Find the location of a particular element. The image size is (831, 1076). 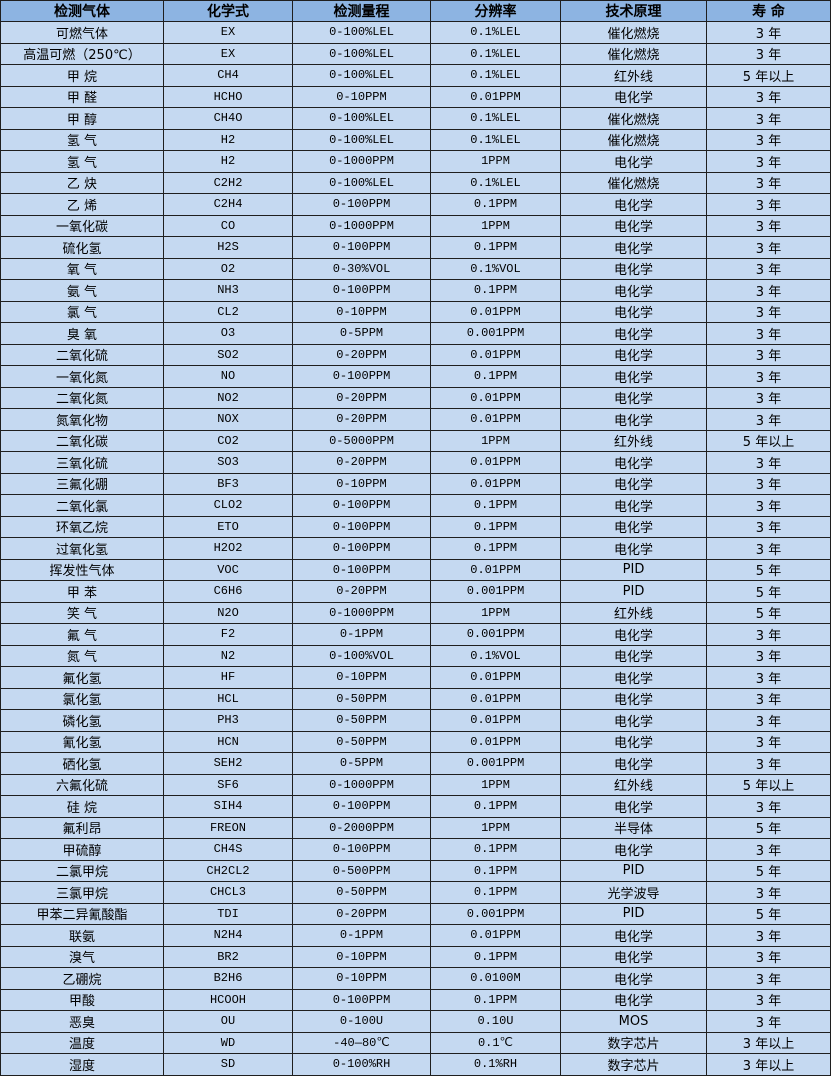

cell-range: 0-20PPM is located at coordinates (361, 591).